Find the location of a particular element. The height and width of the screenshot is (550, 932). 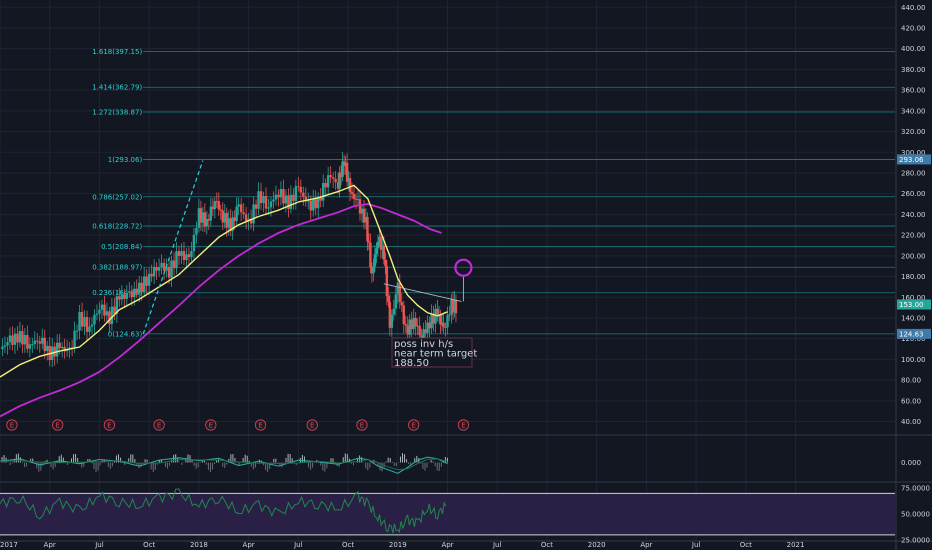

price-tick-label: 80.00 is located at coordinates (911, 381).